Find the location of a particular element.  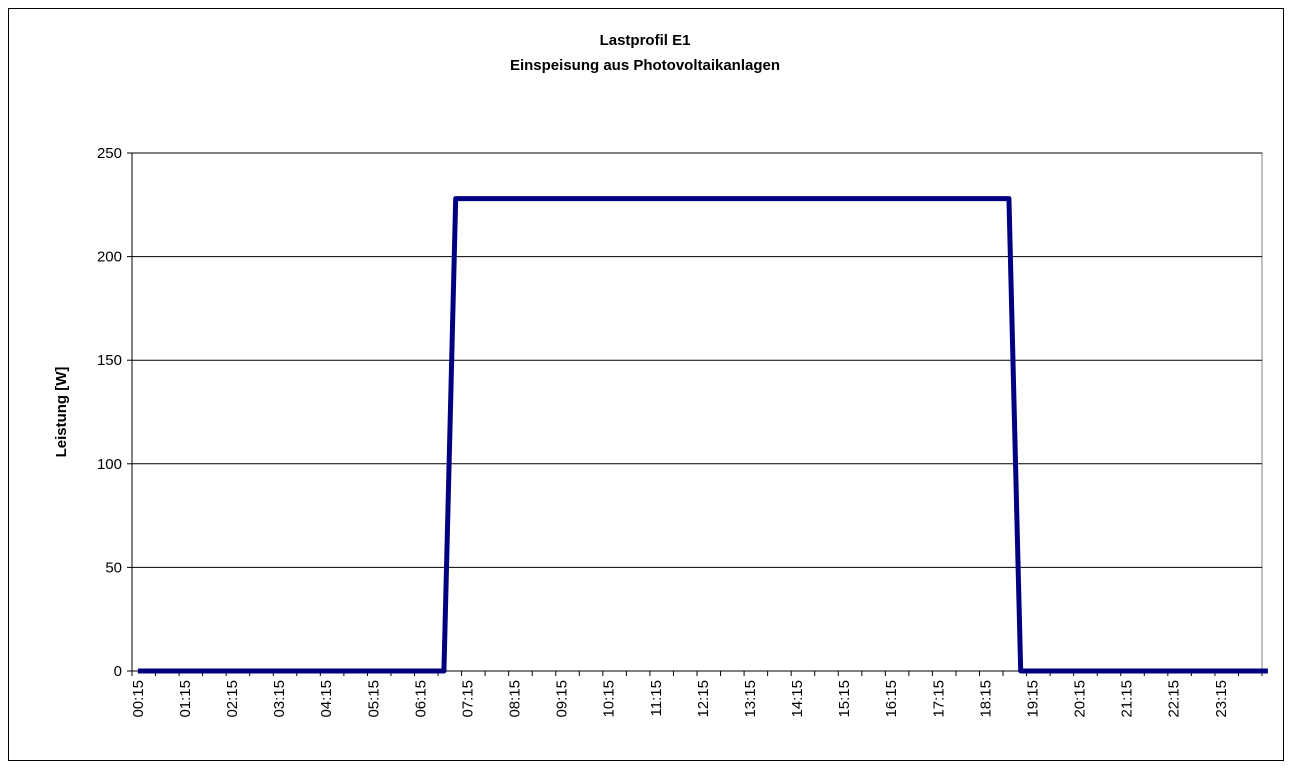

x-tick-label: 18:15 is located at coordinates (985, 699).